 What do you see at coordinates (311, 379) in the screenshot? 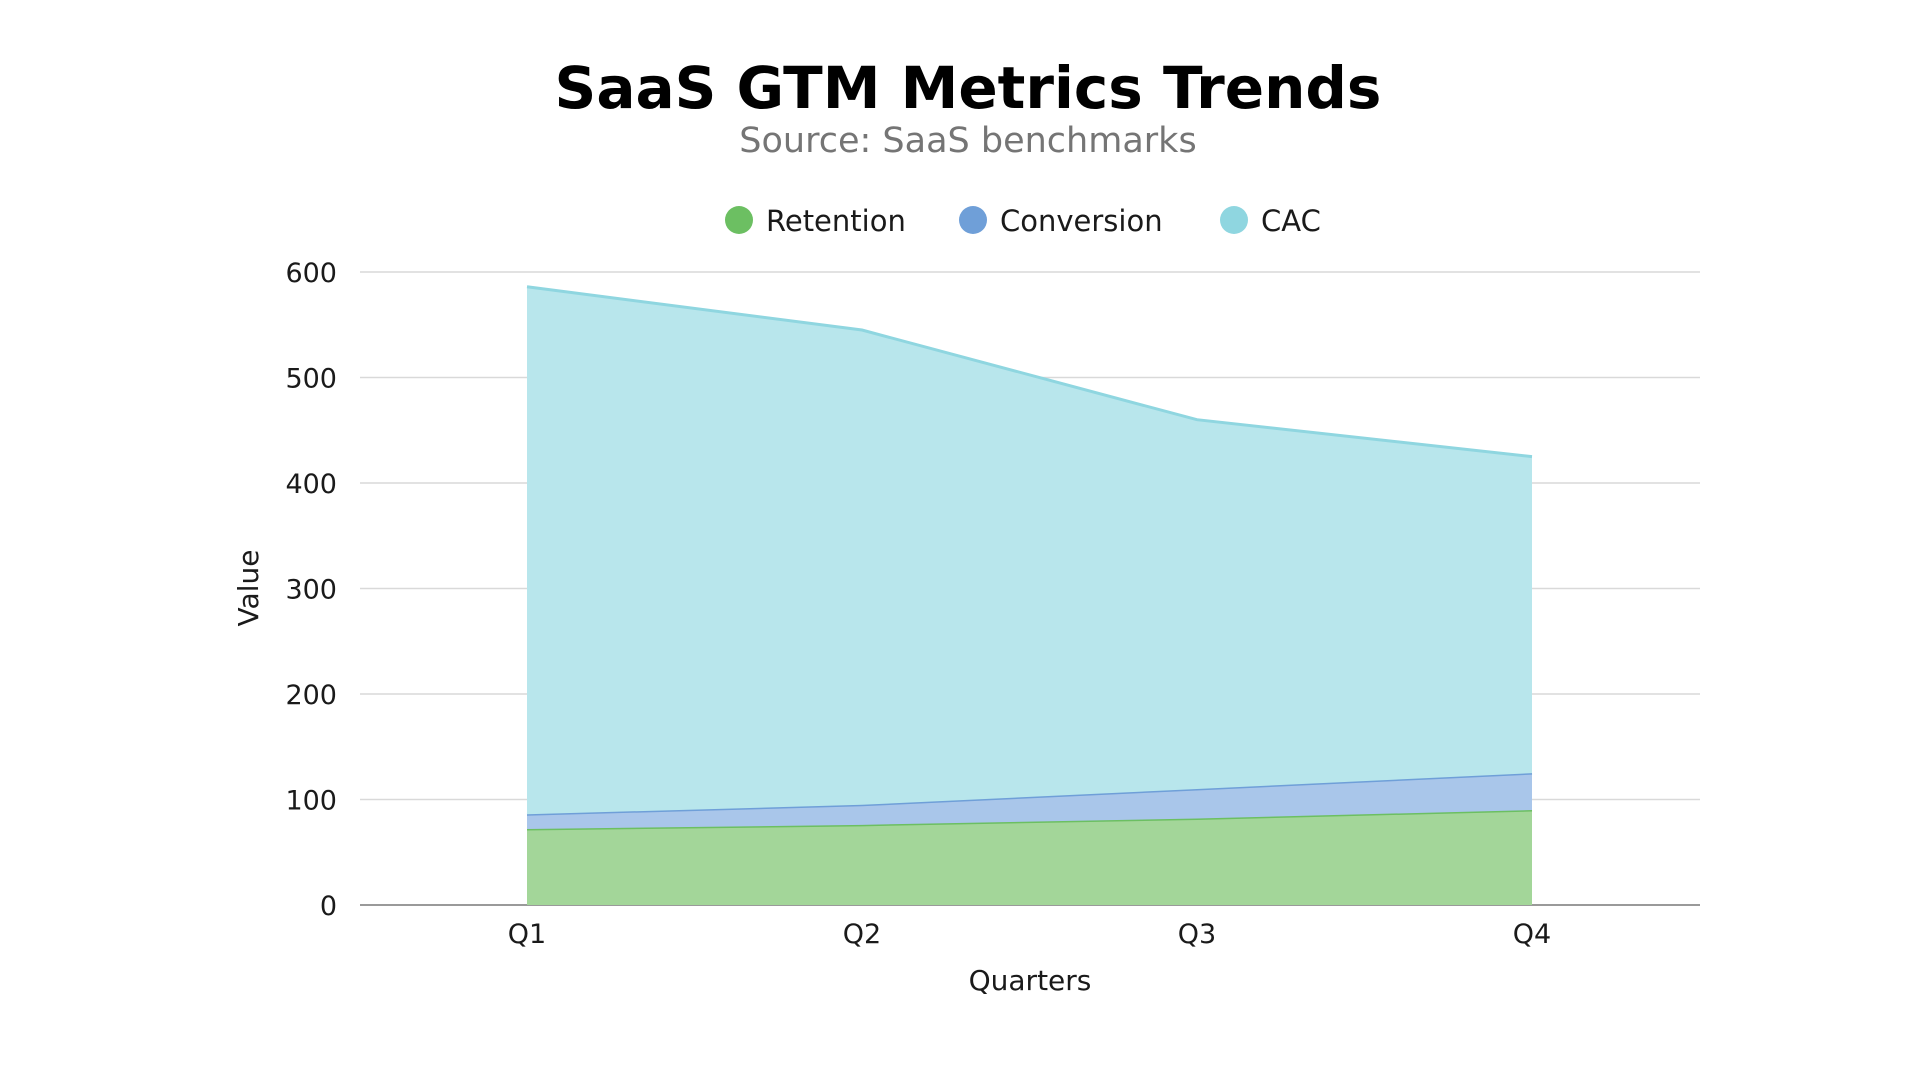
I see `y-tick-label-500: 500` at bounding box center [311, 379].